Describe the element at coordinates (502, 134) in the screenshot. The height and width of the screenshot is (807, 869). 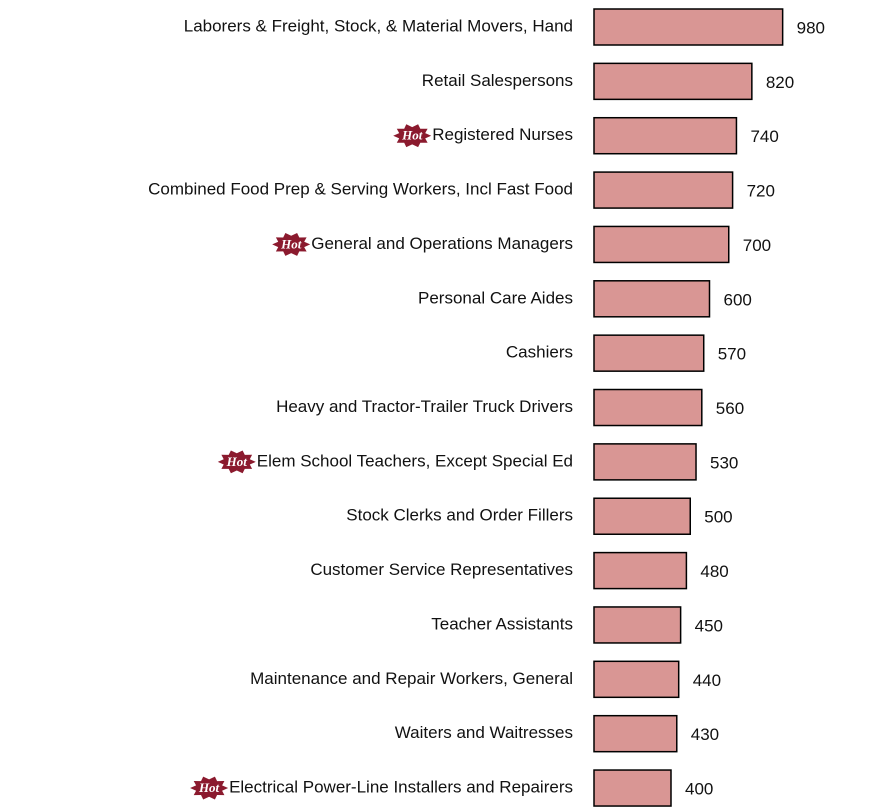
I see `category-label: Registered Nurses` at that location.